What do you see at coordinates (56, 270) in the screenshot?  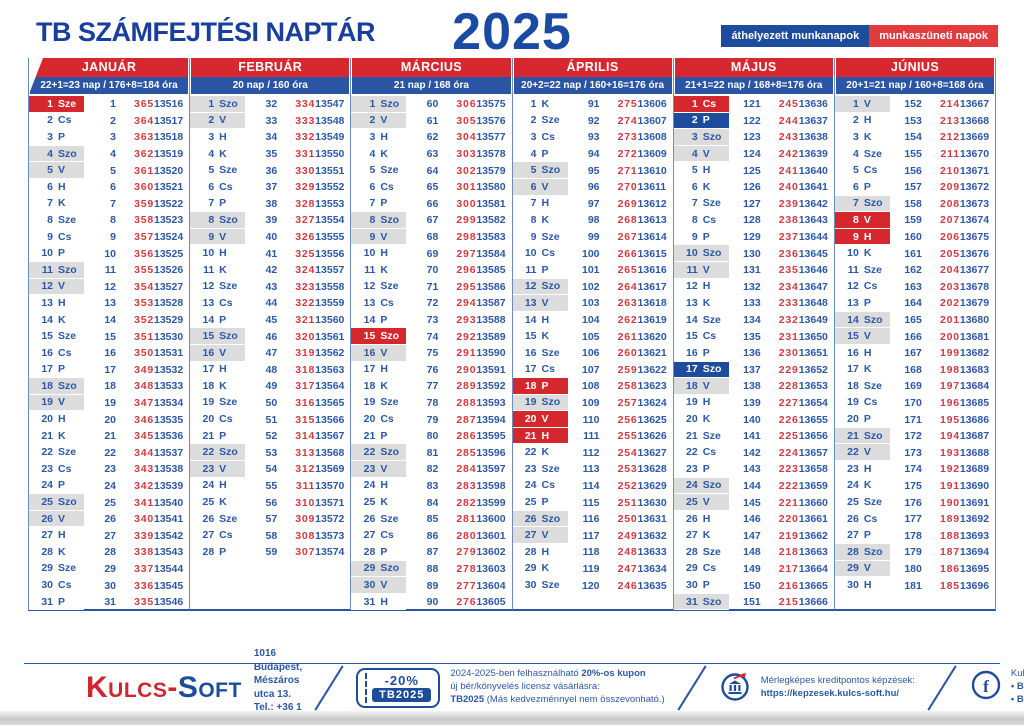 I see `day-cell: 11 Szo` at bounding box center [56, 270].